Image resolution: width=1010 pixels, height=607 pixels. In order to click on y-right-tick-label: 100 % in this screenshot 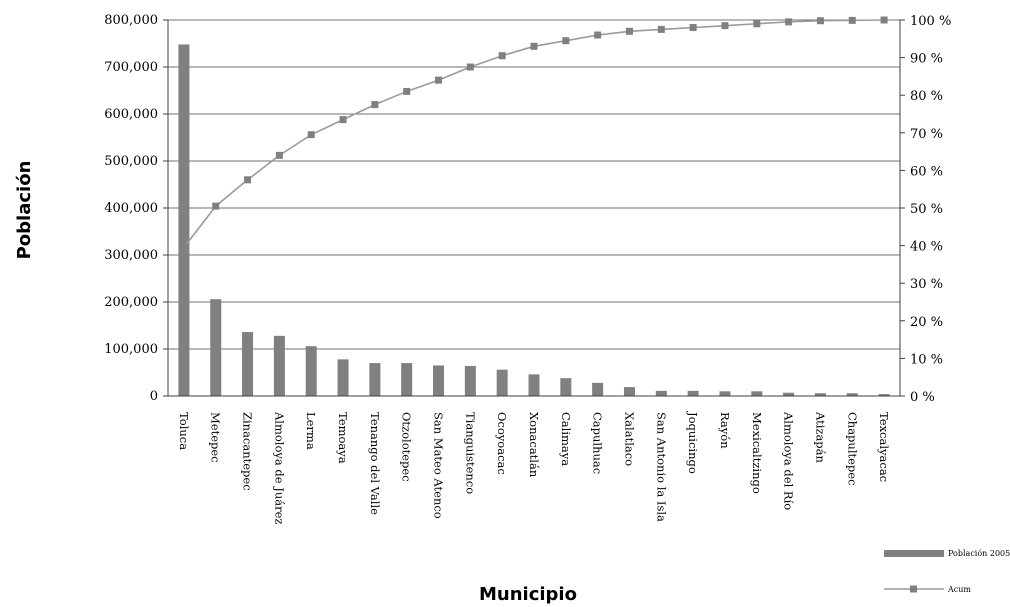, I will do `click(930, 21)`.